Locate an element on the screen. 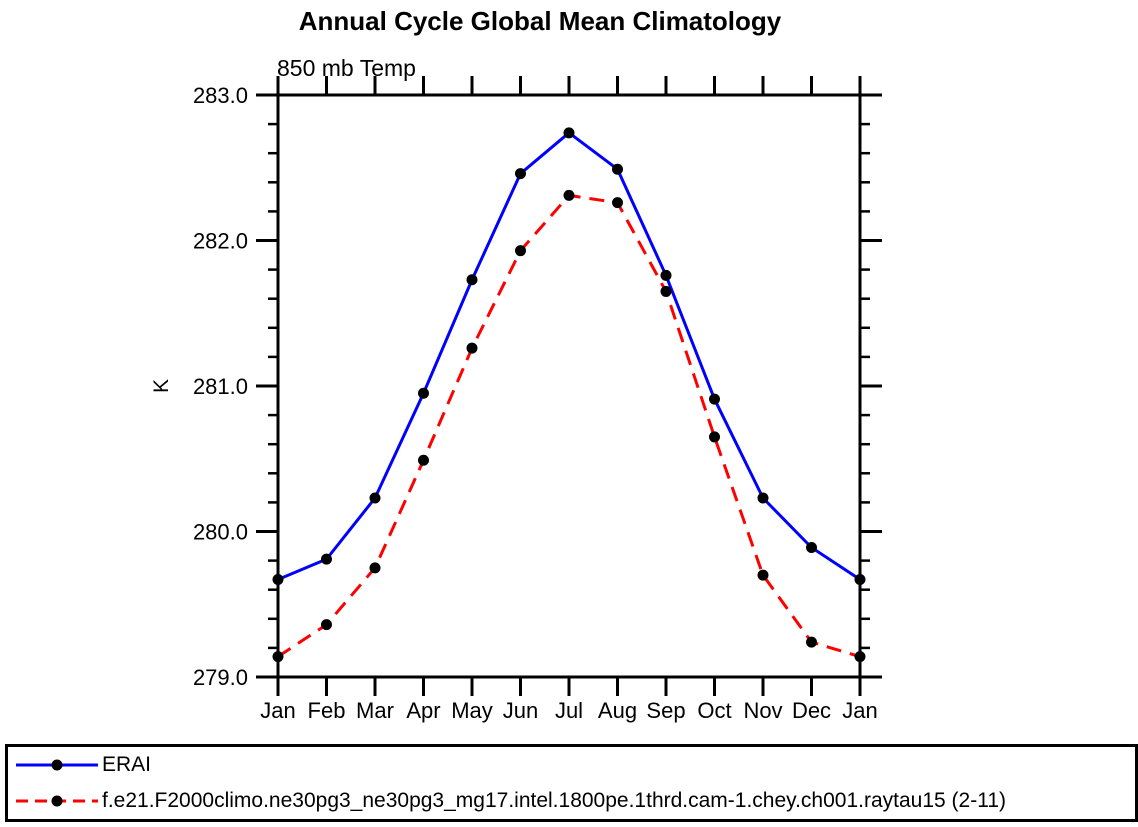  x-tick-label: Sep is located at coordinates (665, 710).